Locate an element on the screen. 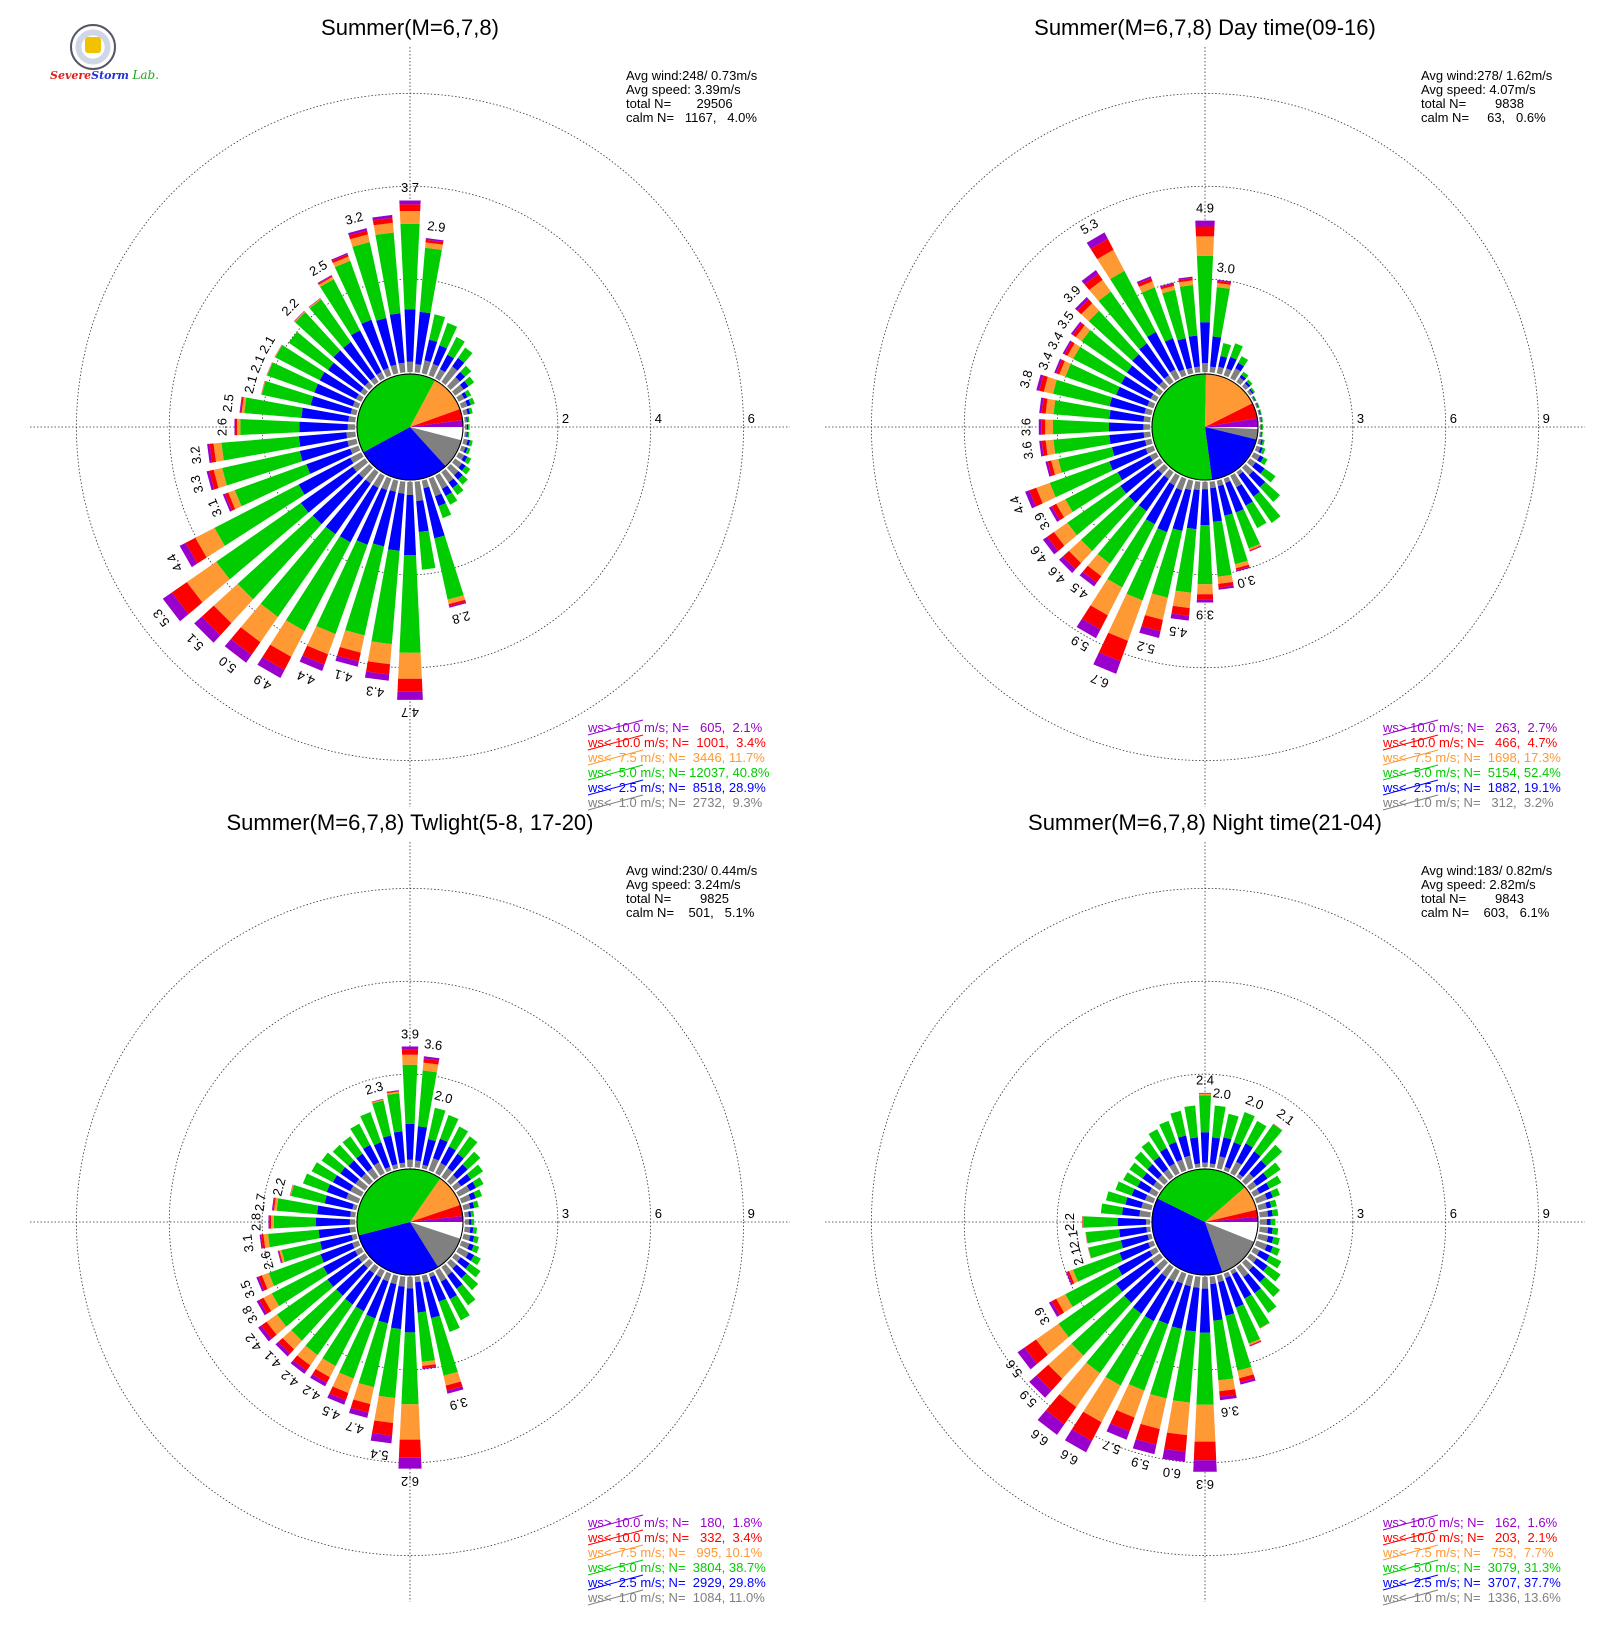 This screenshot has width=1620, height=1640. direction-bar: 2.1 is located at coordinates (304, 381).